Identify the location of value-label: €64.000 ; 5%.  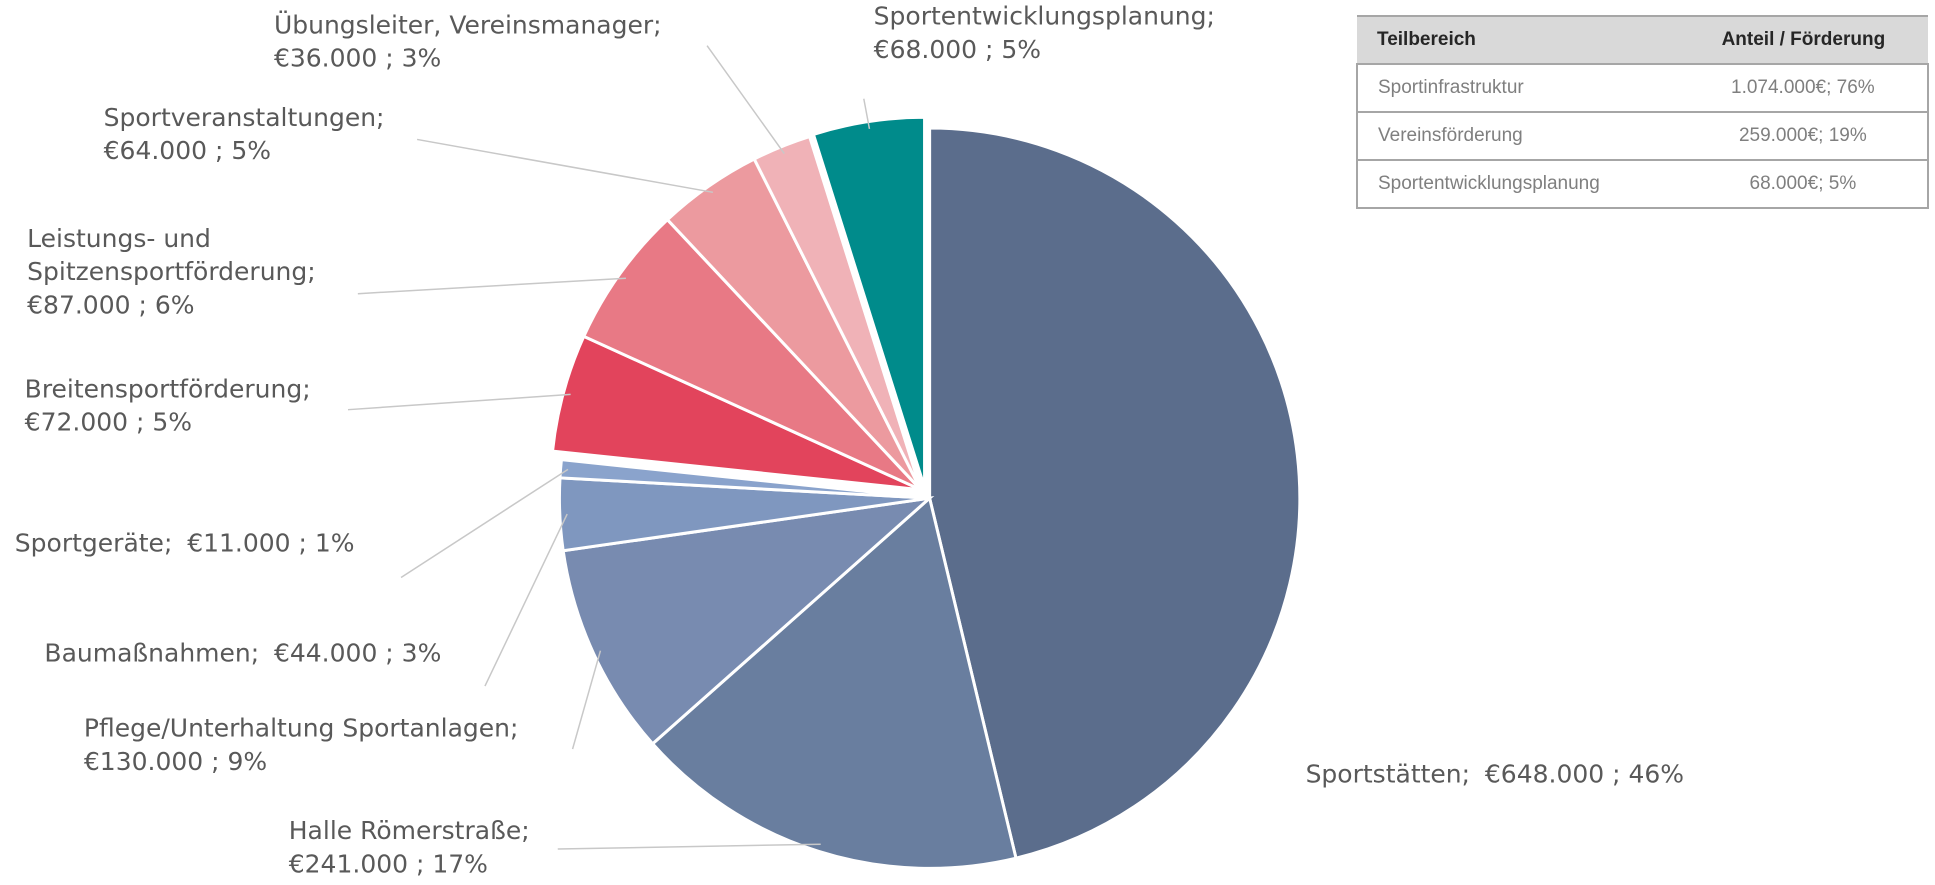
(187, 150).